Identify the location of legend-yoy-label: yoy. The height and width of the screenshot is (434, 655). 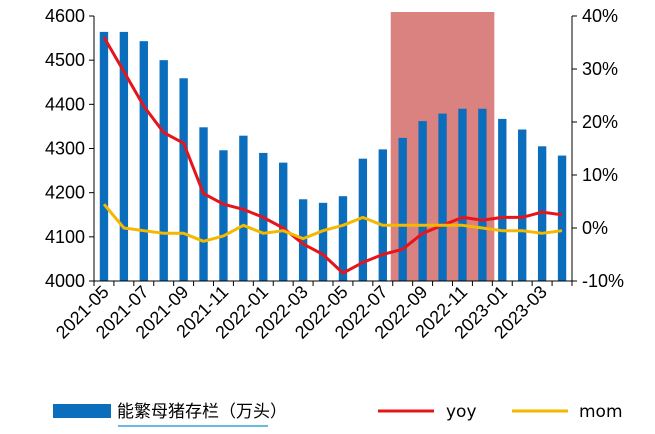
(461, 412).